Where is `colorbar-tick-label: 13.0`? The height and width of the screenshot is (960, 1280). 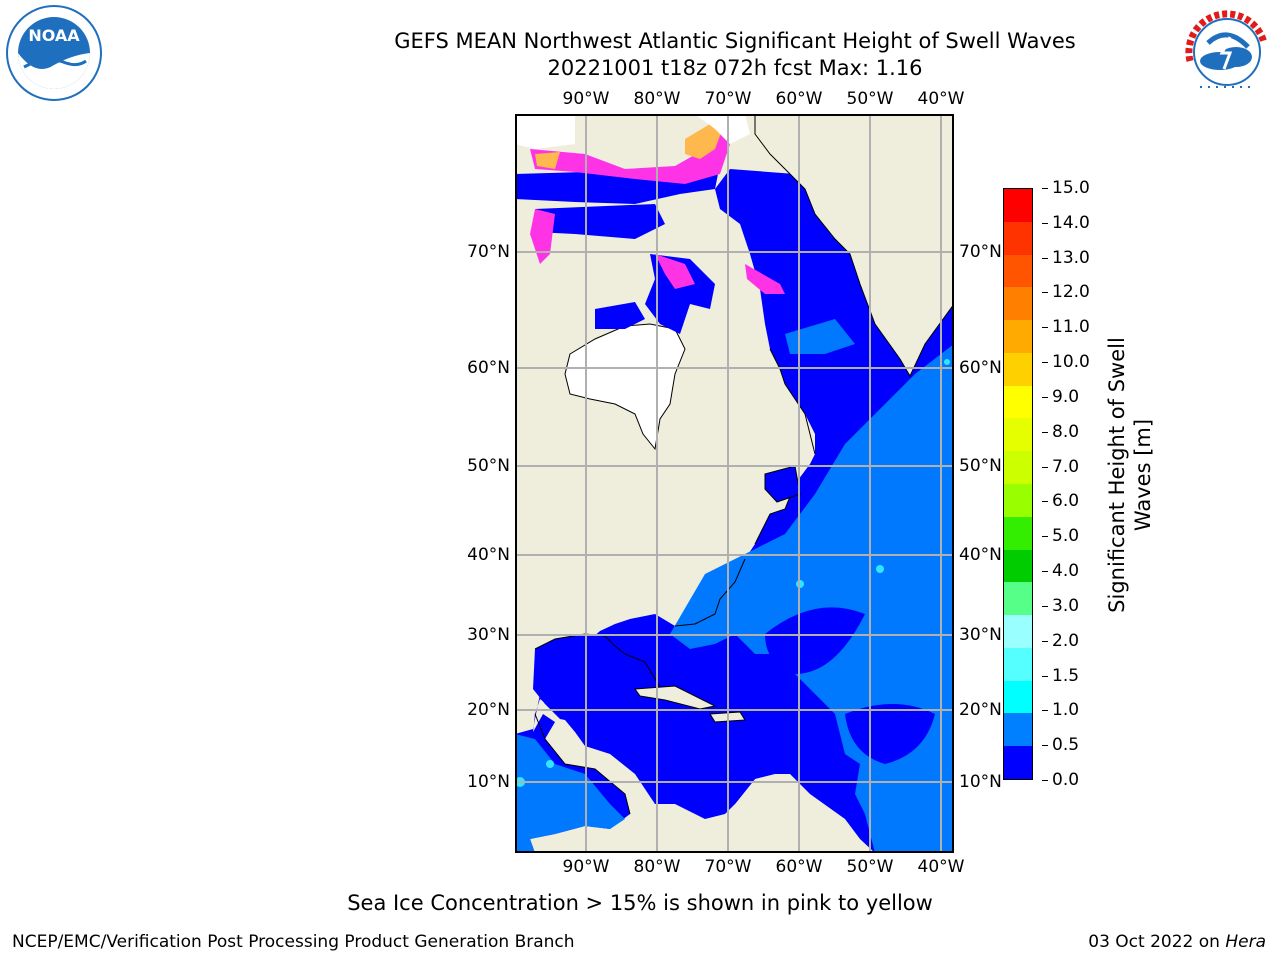
colorbar-tick-label: 13.0 is located at coordinates (1071, 257).